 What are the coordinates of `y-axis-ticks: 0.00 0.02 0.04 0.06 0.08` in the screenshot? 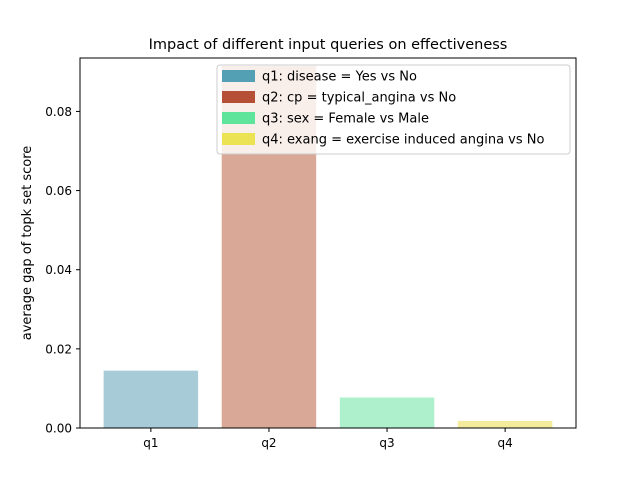 It's located at (62, 270).